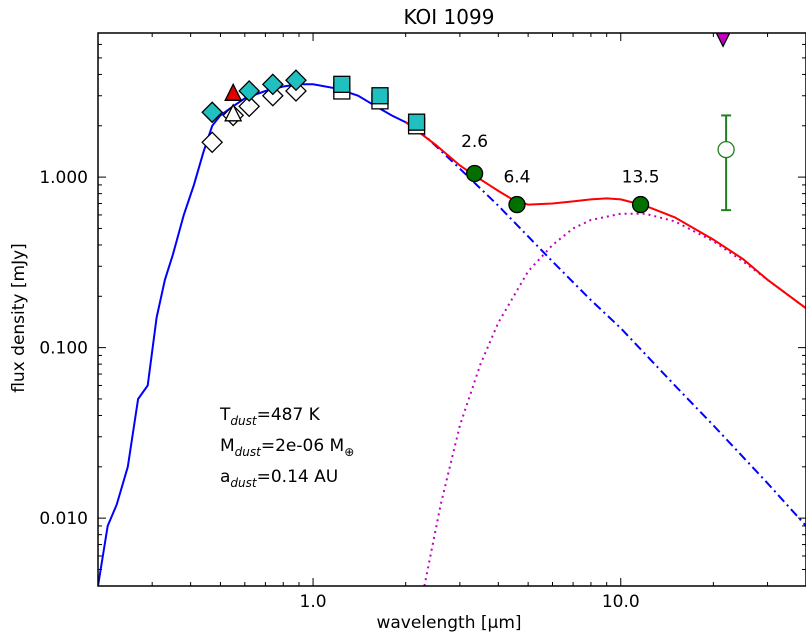 This screenshot has width=806, height=633. I want to click on param-mass: Mdust=2e-06 M⊕, so click(287, 447).